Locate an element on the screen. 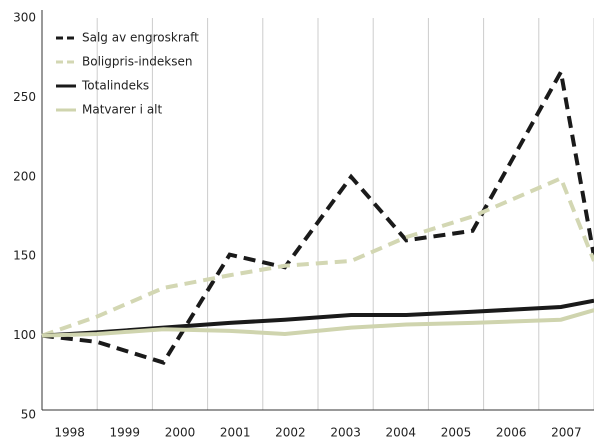 The height and width of the screenshot is (441, 594). y-tick-label: 150 is located at coordinates (24, 256).